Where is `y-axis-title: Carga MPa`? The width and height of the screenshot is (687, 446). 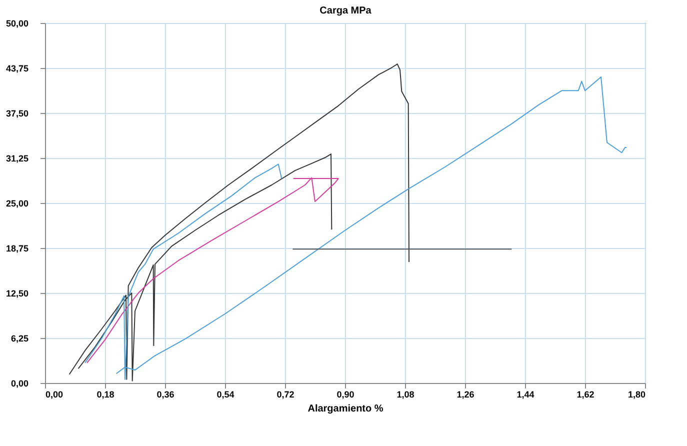 y-axis-title: Carga MPa is located at coordinates (346, 11).